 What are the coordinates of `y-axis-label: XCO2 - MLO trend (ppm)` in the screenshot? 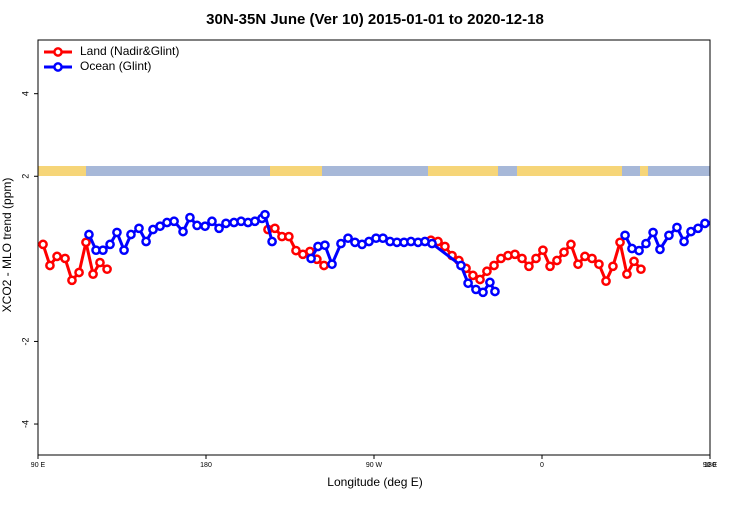 It's located at (7, 245).